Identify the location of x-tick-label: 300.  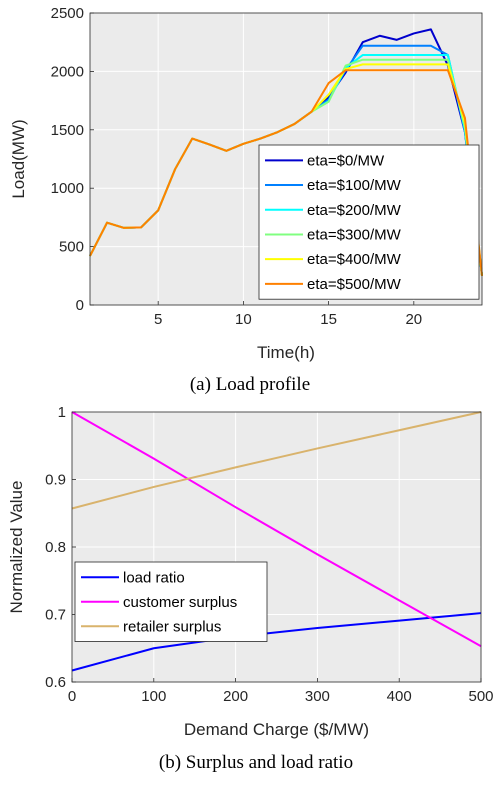
(317, 696).